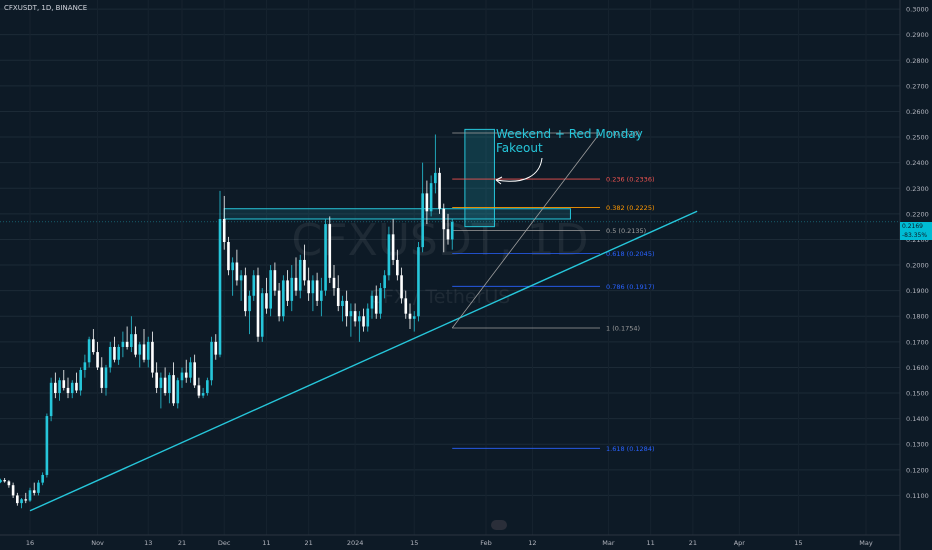 The width and height of the screenshot is (932, 550). Describe the element at coordinates (917, 138) in the screenshot. I see `y-tick-label: 0.2500` at that location.